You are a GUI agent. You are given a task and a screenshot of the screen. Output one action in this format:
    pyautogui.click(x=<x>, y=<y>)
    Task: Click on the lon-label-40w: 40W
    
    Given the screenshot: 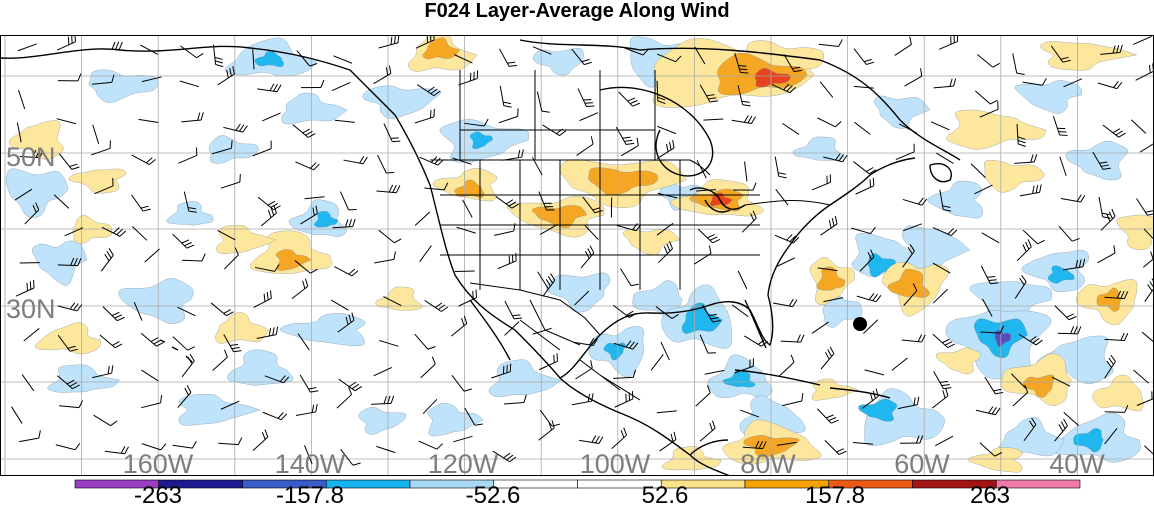 What is the action you would take?
    pyautogui.click(x=1077, y=464)
    